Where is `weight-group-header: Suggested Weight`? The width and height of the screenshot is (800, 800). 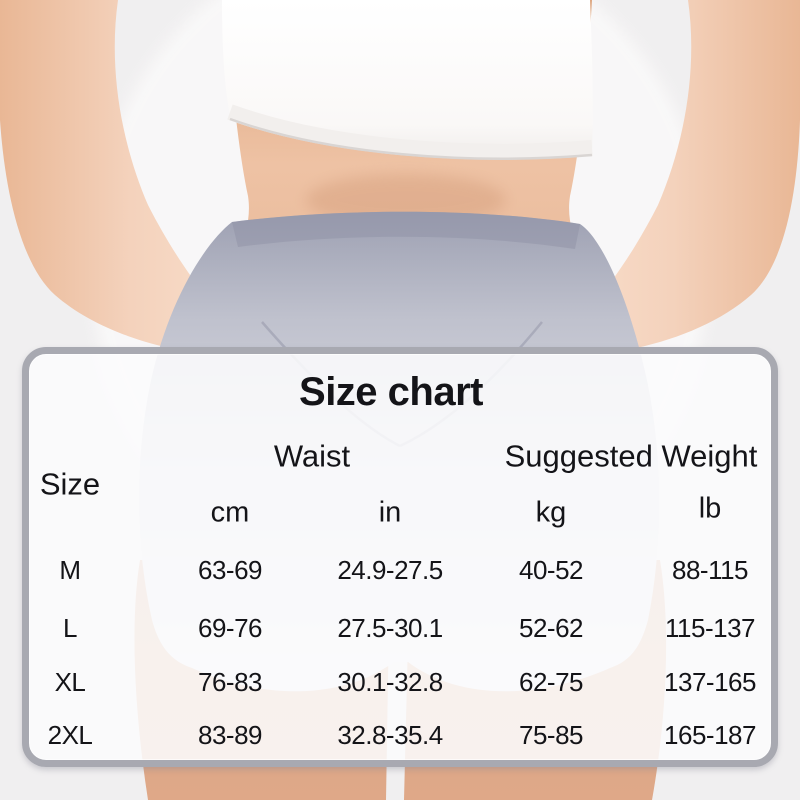 weight-group-header: Suggested Weight is located at coordinates (631, 456).